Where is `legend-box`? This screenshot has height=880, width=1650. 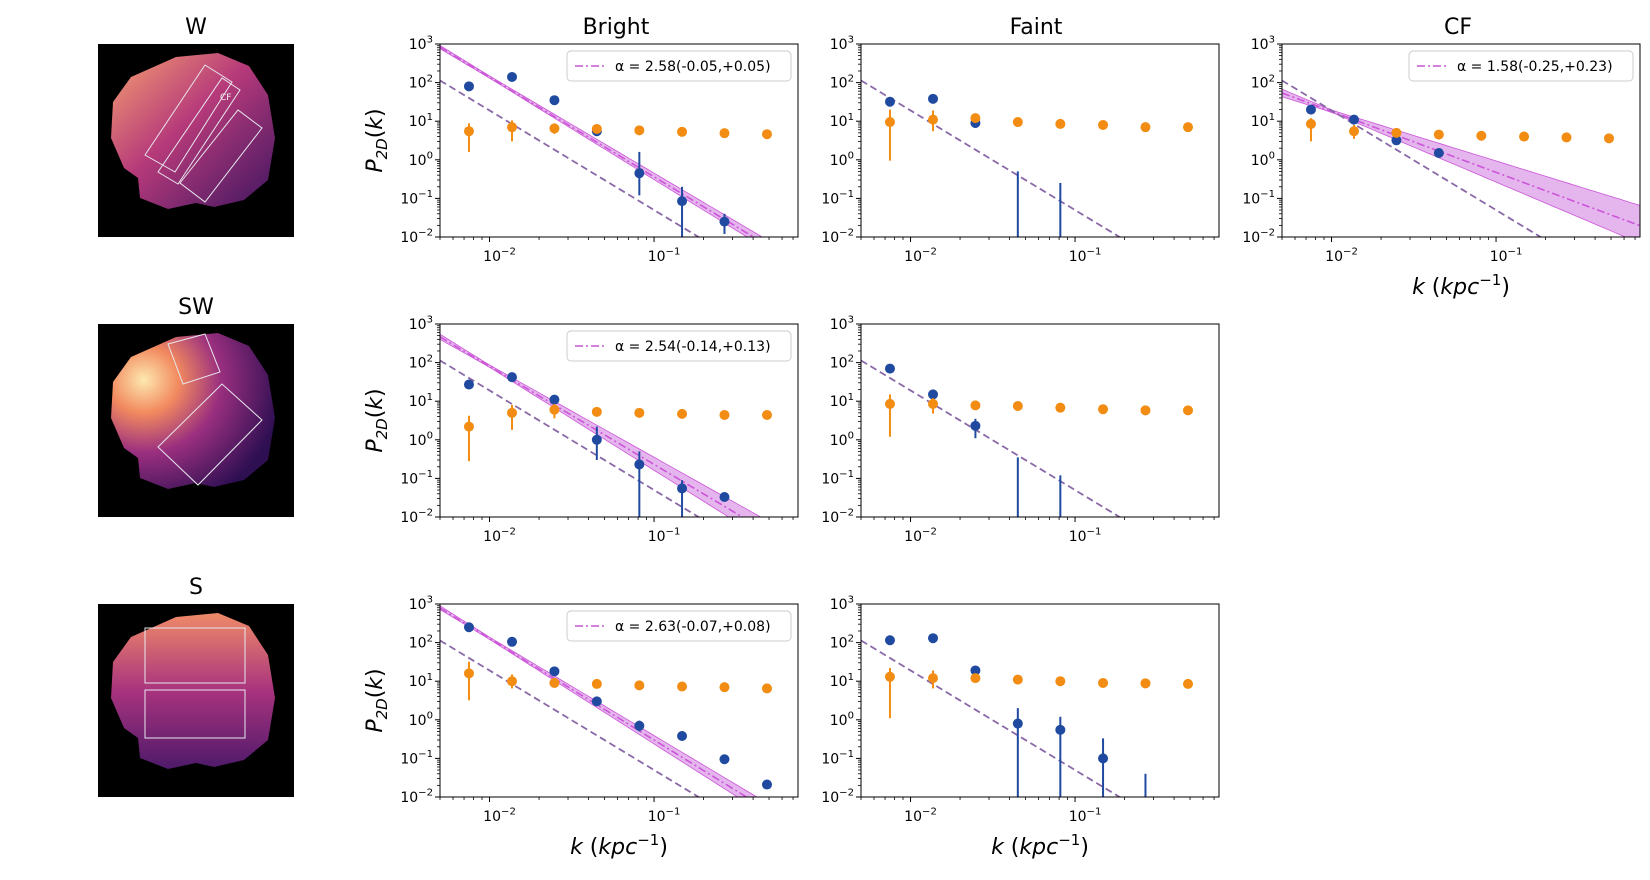
legend-box is located at coordinates (1521, 66).